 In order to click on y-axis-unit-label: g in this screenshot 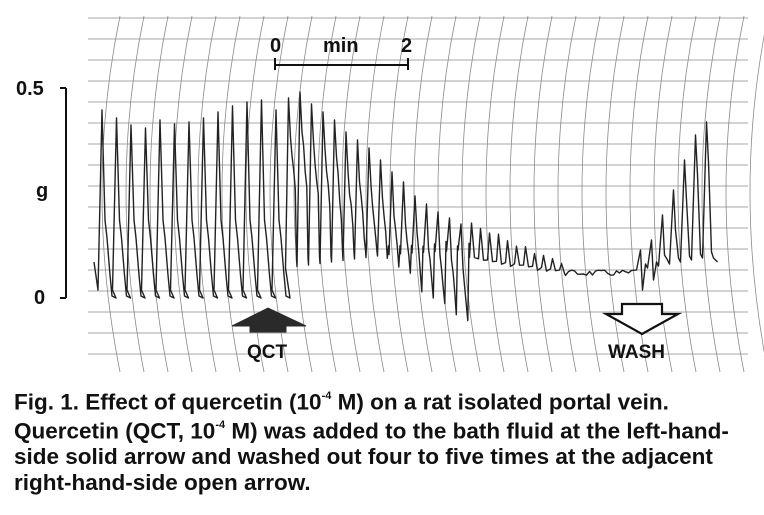, I will do `click(42, 191)`.